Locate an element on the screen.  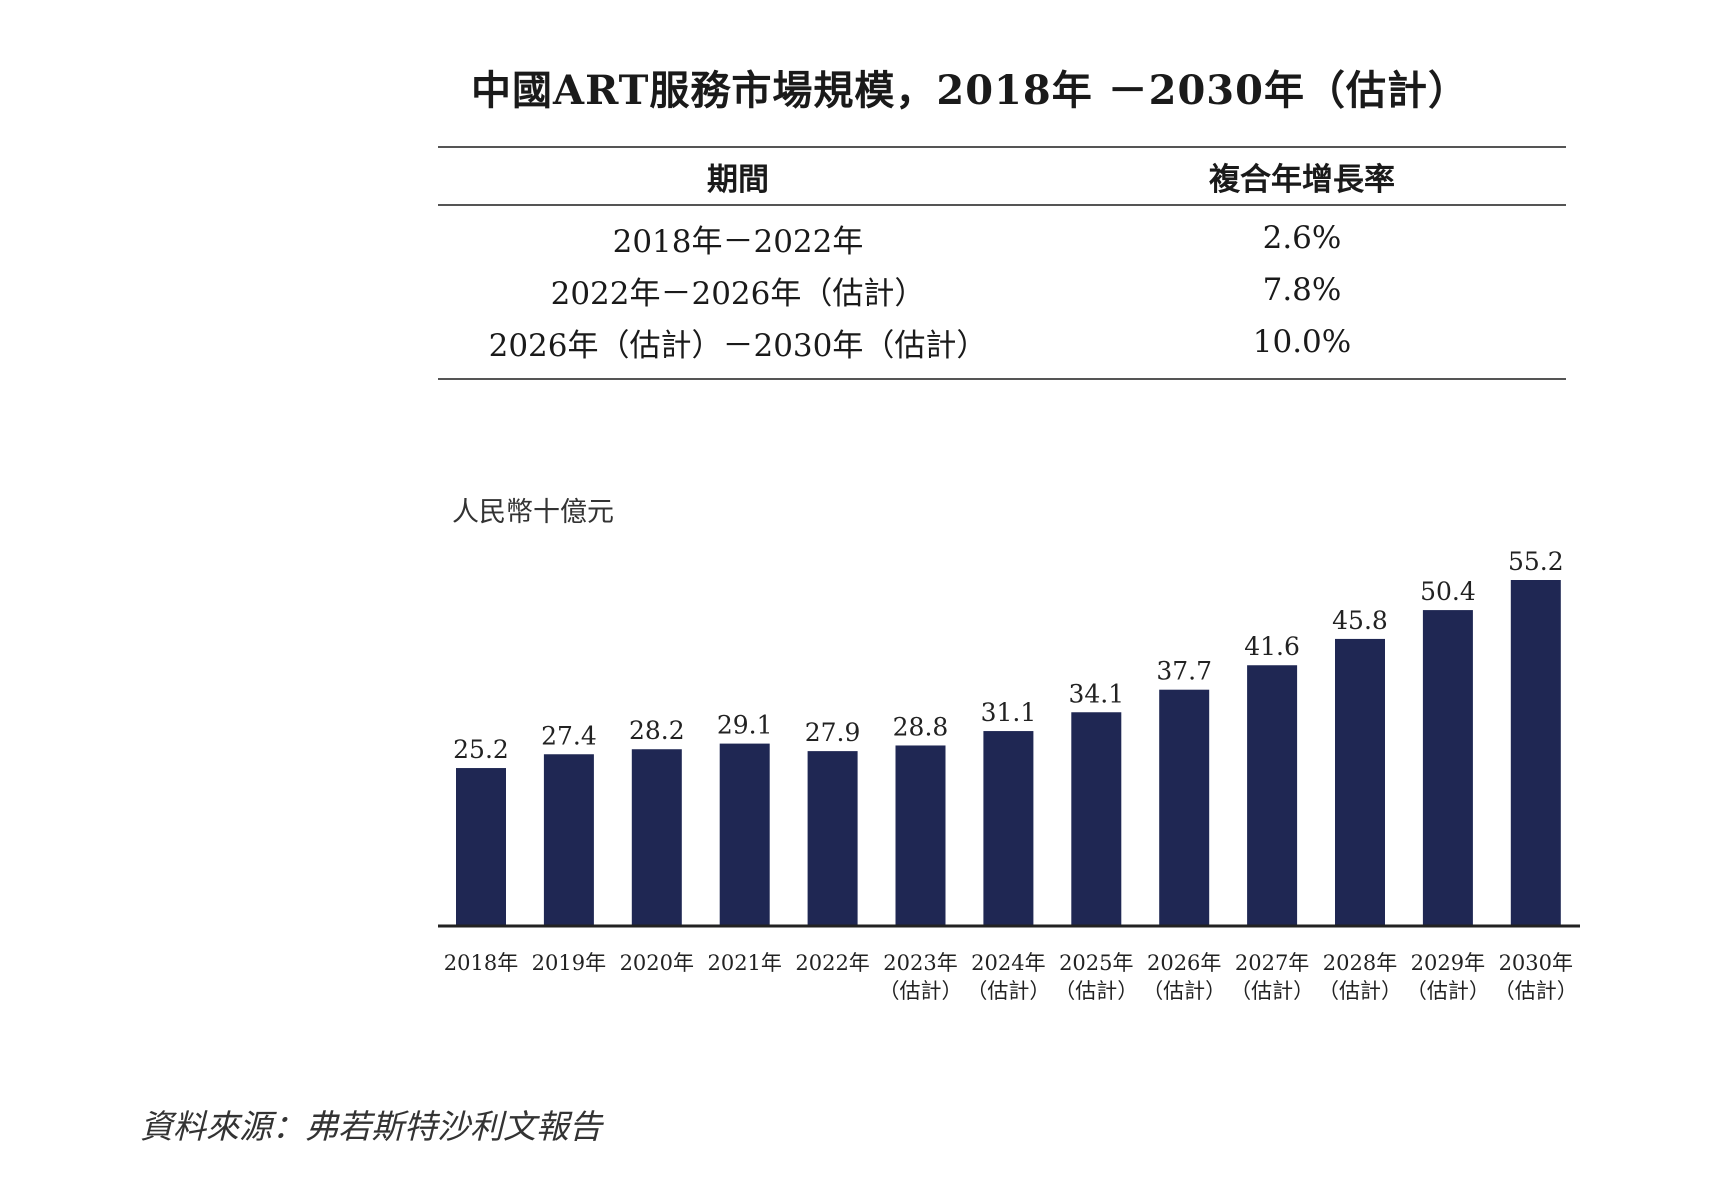
header-period: 期間 is located at coordinates (738, 179).